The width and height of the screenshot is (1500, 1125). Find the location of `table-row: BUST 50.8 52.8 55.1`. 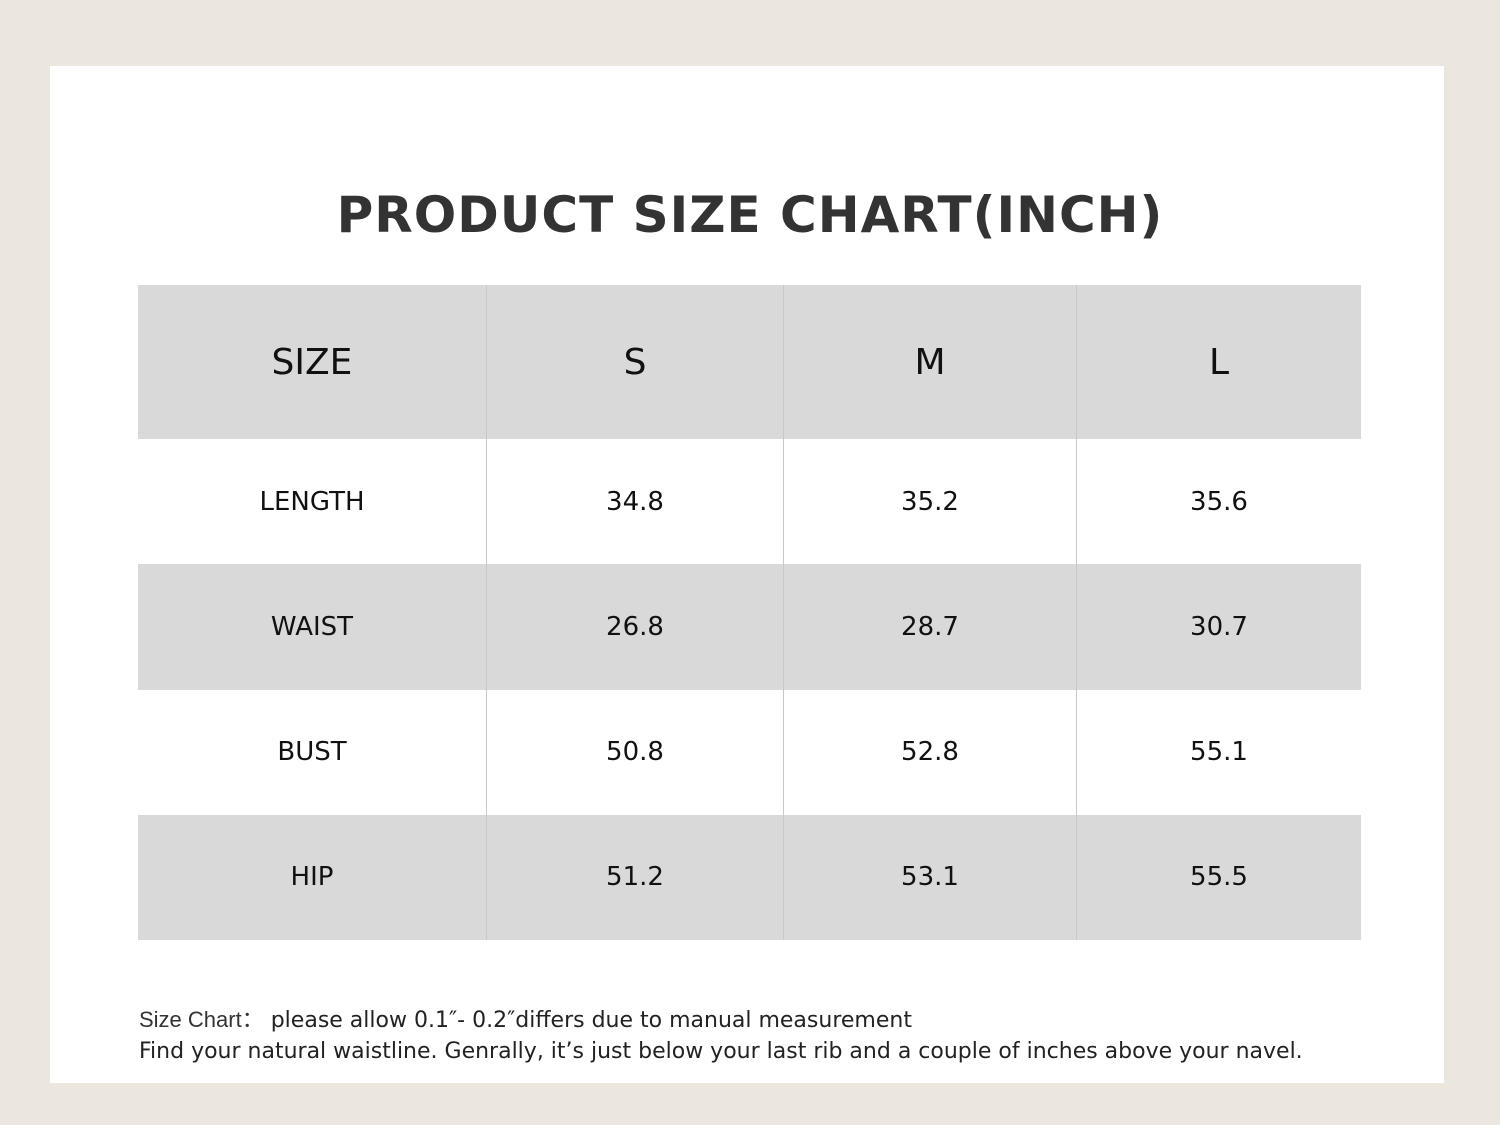

table-row: BUST 50.8 52.8 55.1 is located at coordinates (749, 752).